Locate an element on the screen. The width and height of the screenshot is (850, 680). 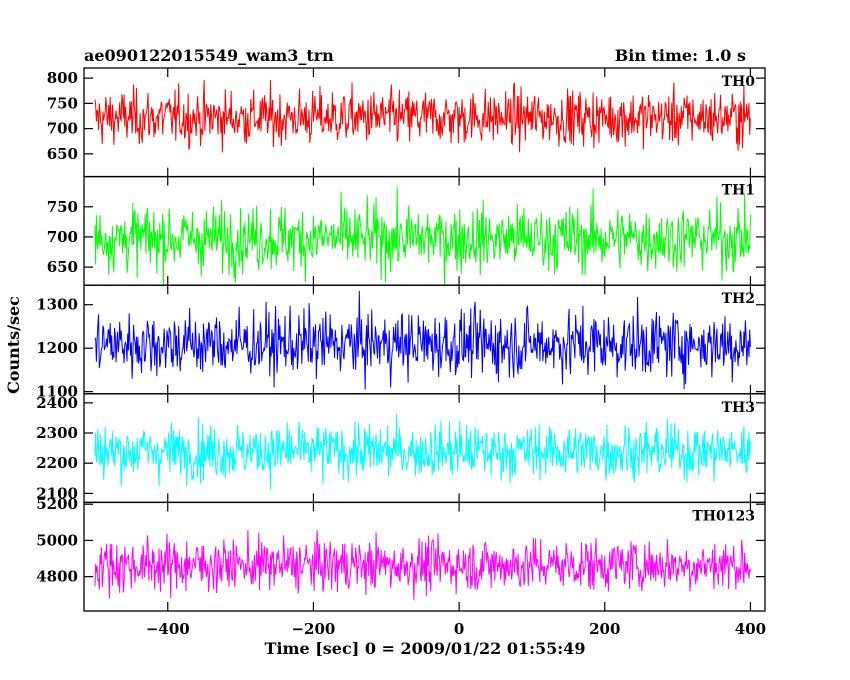
y-tick-label: 2200 is located at coordinates (57, 463).